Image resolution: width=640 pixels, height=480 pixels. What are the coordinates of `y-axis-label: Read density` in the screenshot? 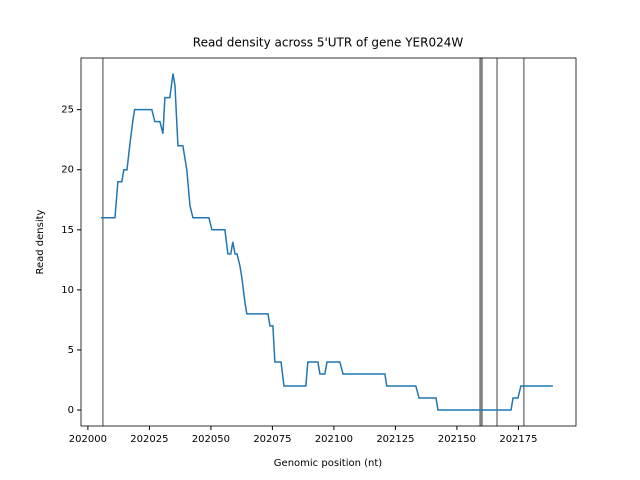 It's located at (40, 241).